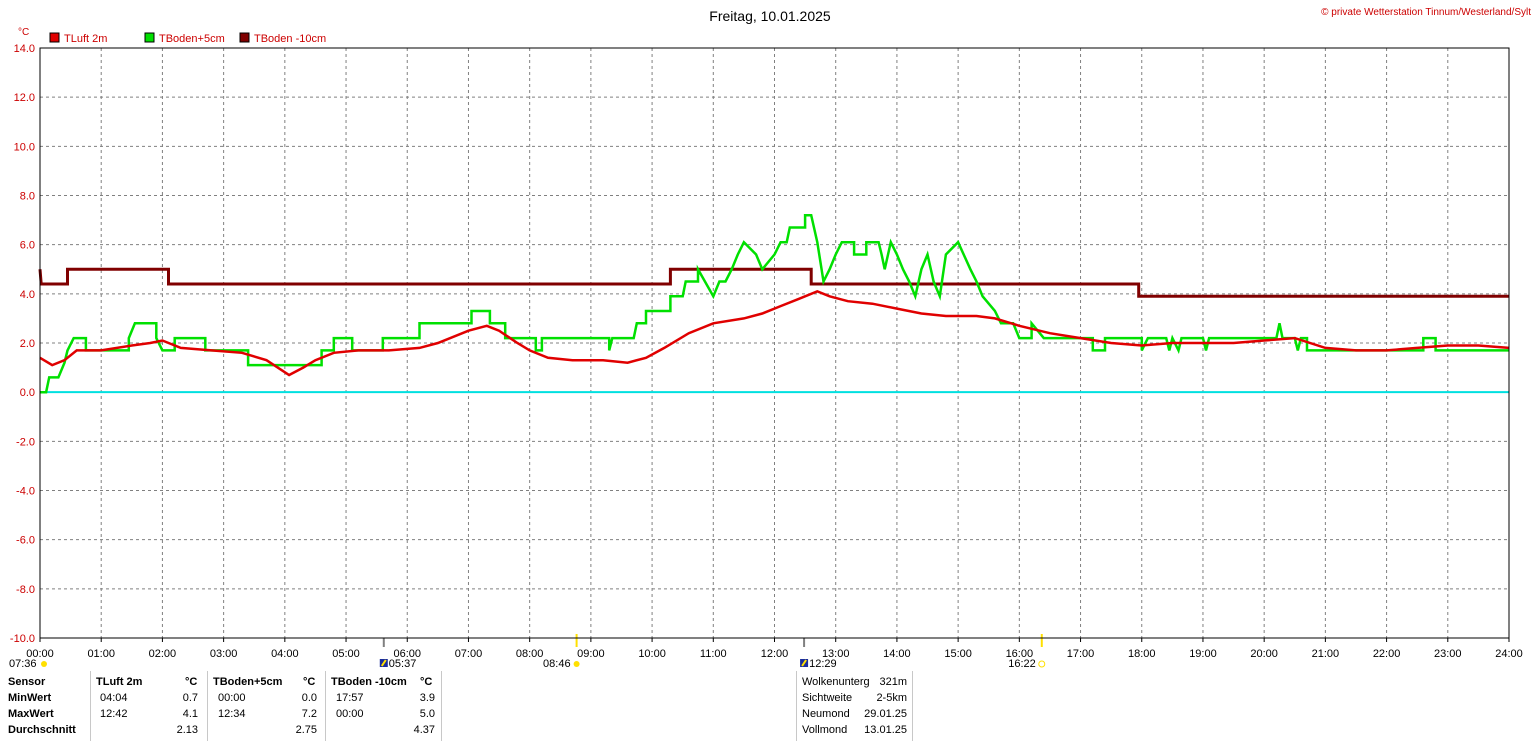  What do you see at coordinates (1020, 654) in the screenshot?
I see `x-tick-label: 16:00` at bounding box center [1020, 654].